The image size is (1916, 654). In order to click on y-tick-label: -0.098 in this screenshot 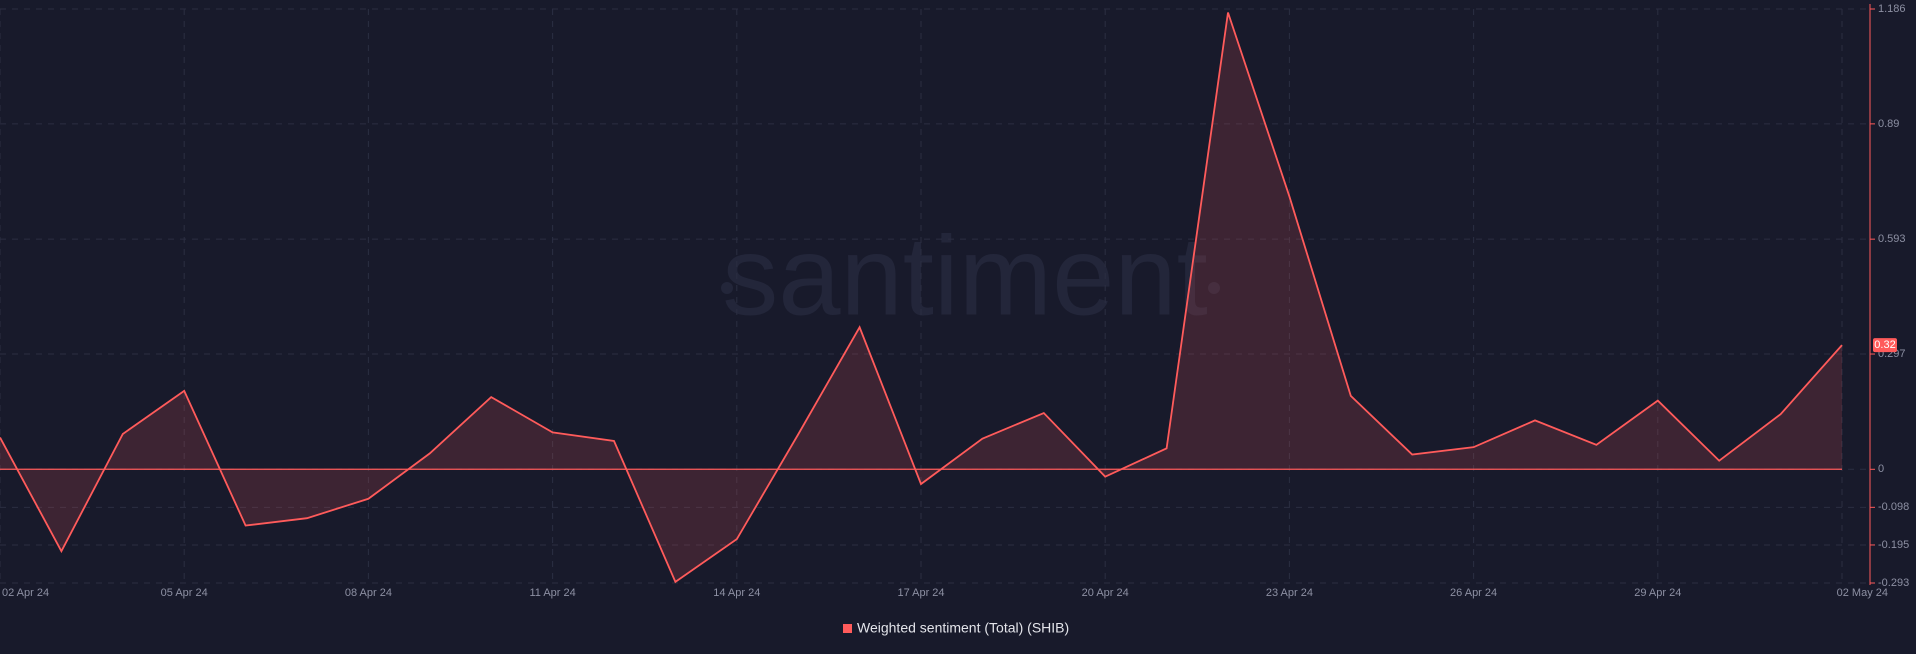, I will do `click(1893, 507)`.